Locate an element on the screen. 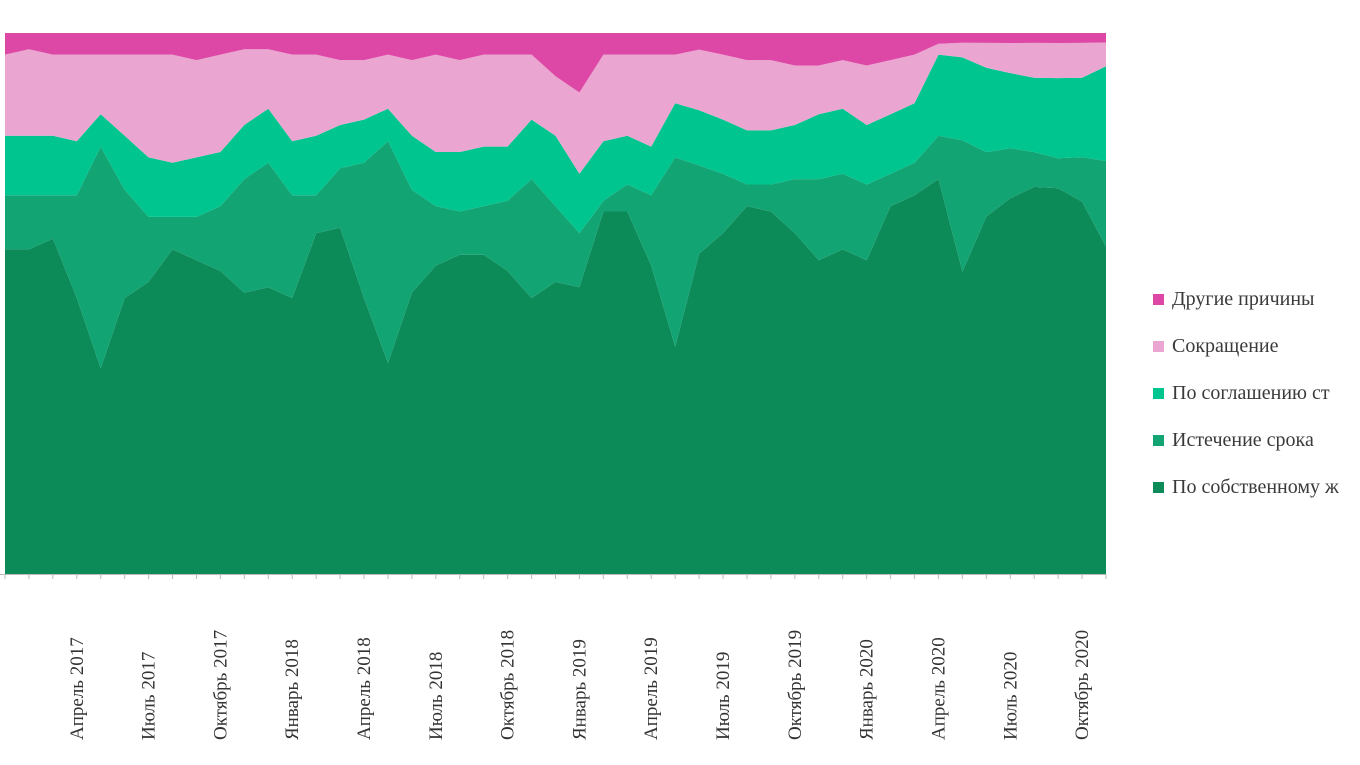  x-tick-label: Апрель 2018 is located at coordinates (364, 688).